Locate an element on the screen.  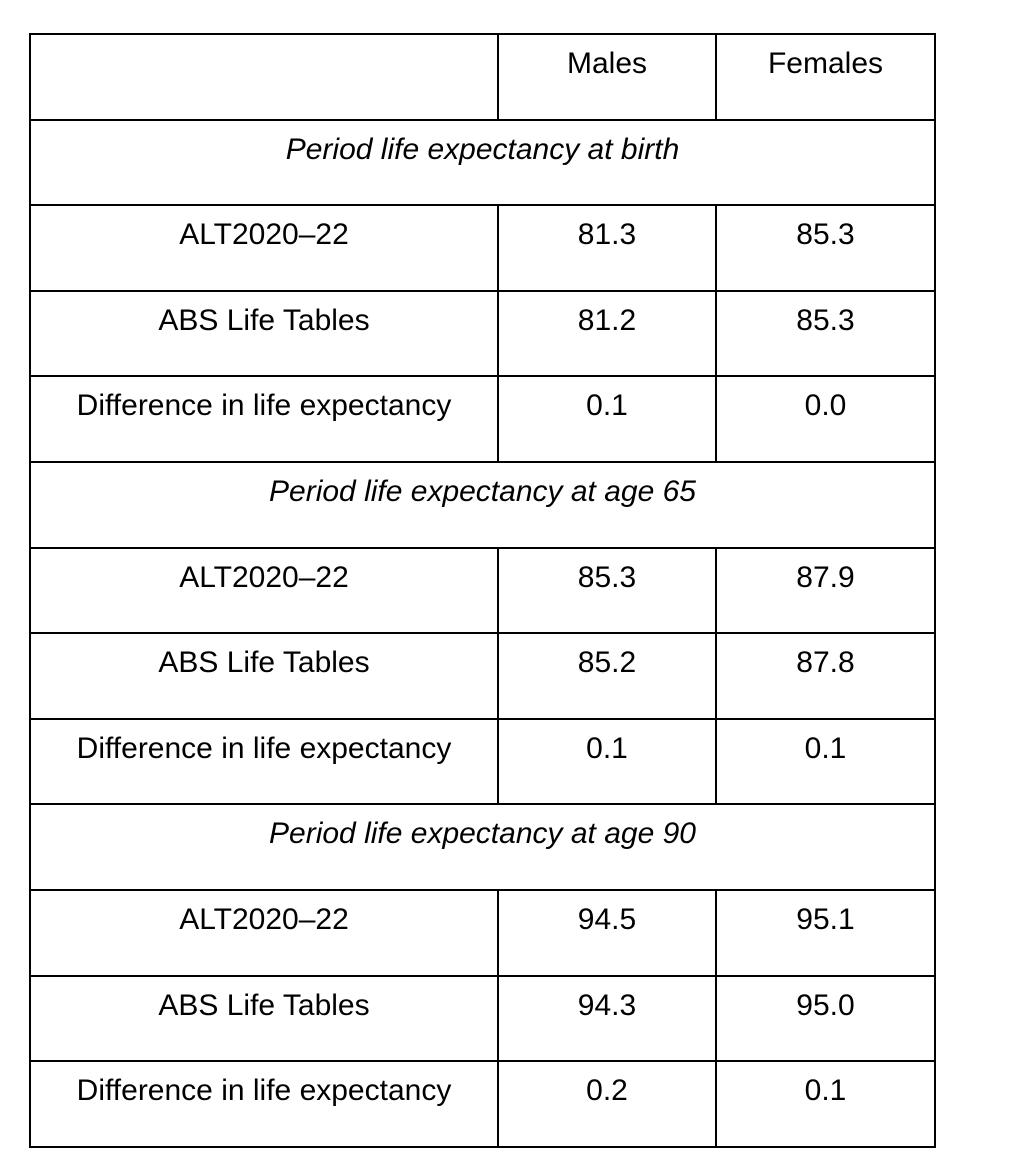
table-row: Difference in life expectancy 0.1 0.0 is located at coordinates (482, 419).